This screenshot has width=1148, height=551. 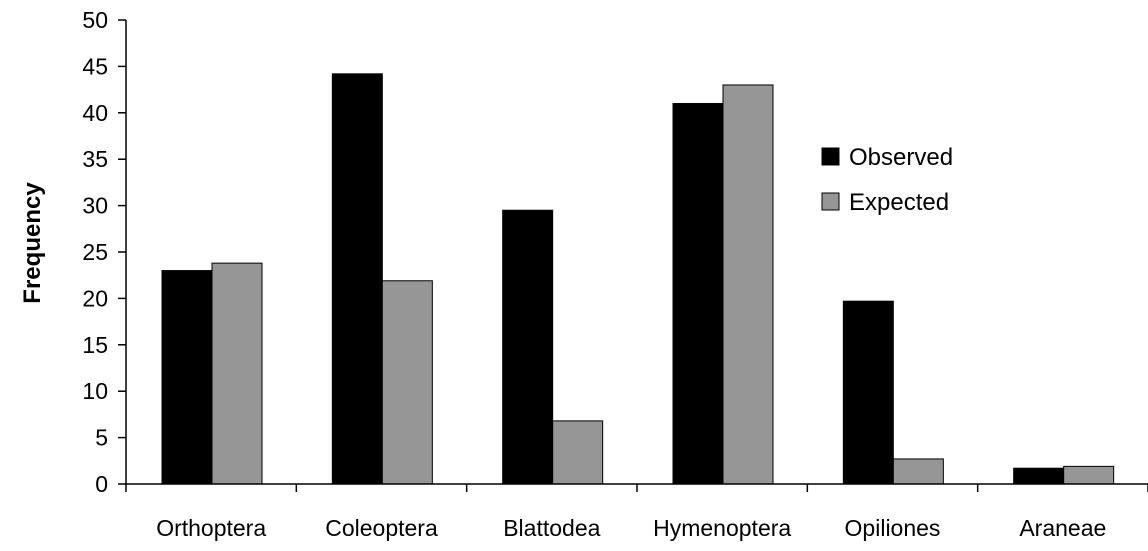 I want to click on bar-observed-orthoptera, so click(x=187, y=377).